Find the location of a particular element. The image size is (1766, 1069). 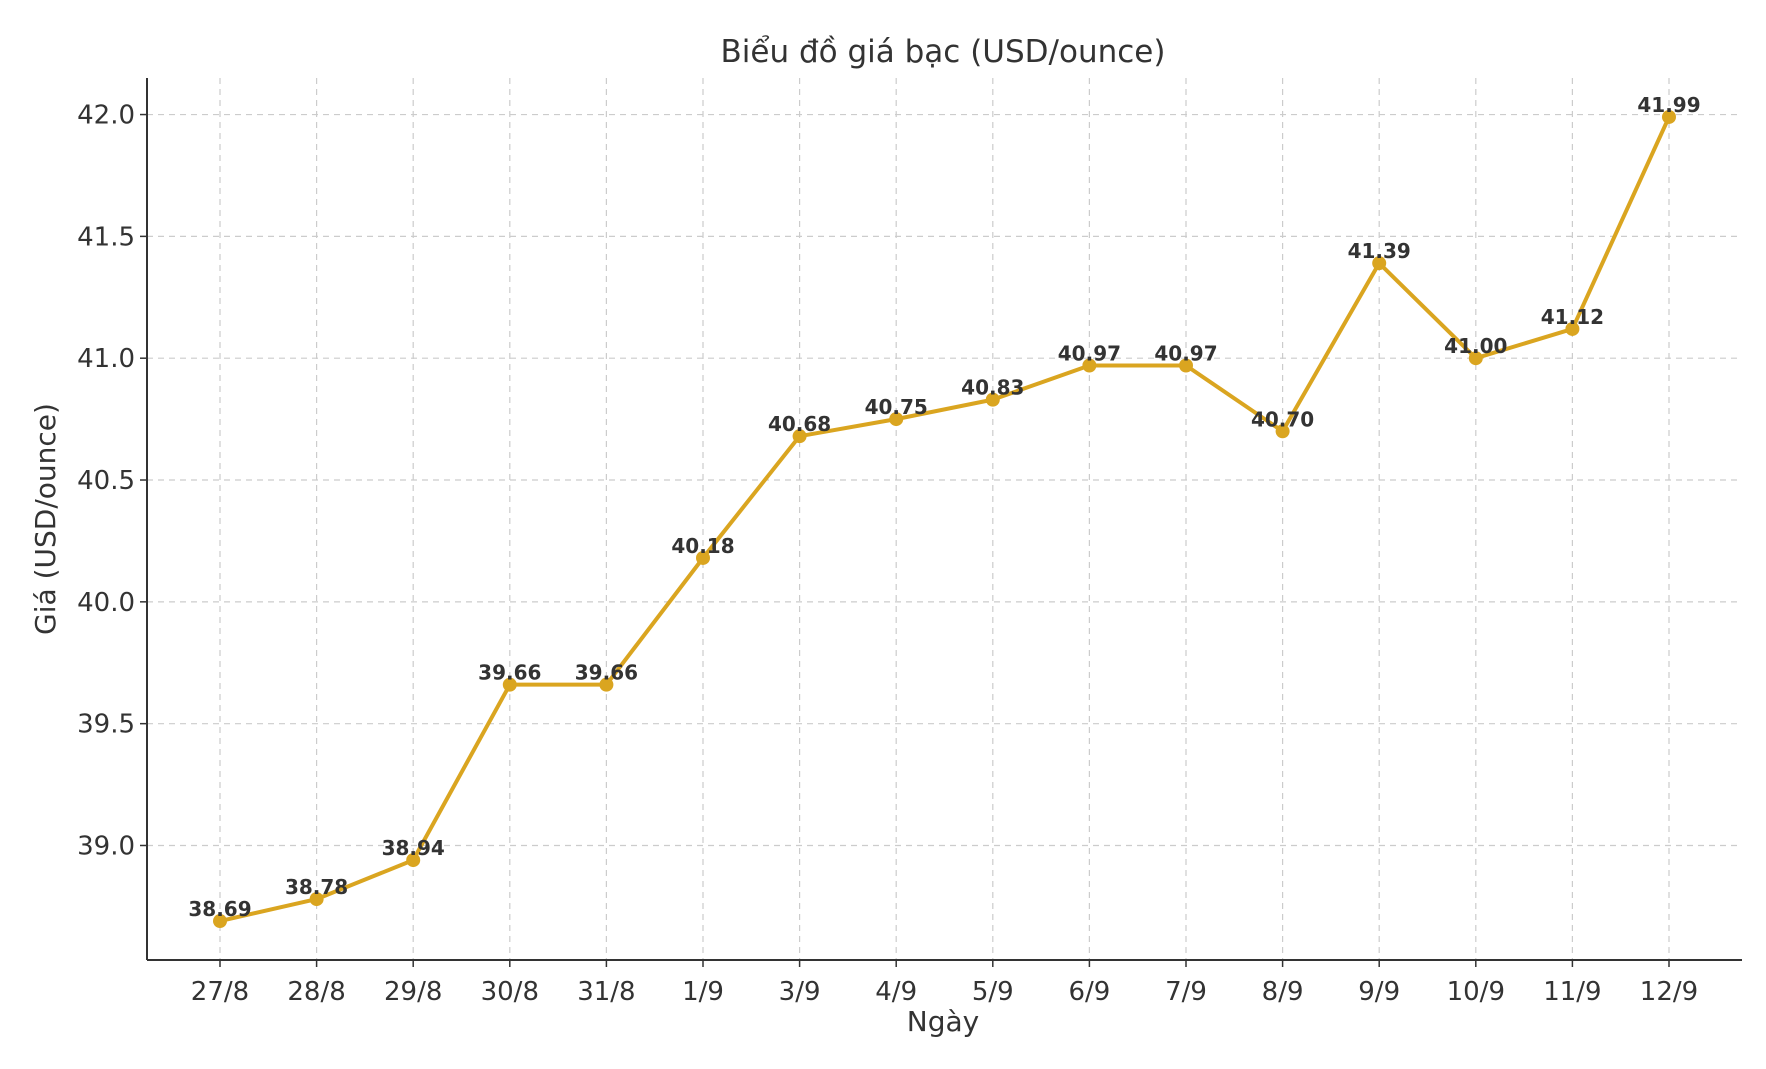

x-tick-label: 12/9 is located at coordinates (1669, 992).